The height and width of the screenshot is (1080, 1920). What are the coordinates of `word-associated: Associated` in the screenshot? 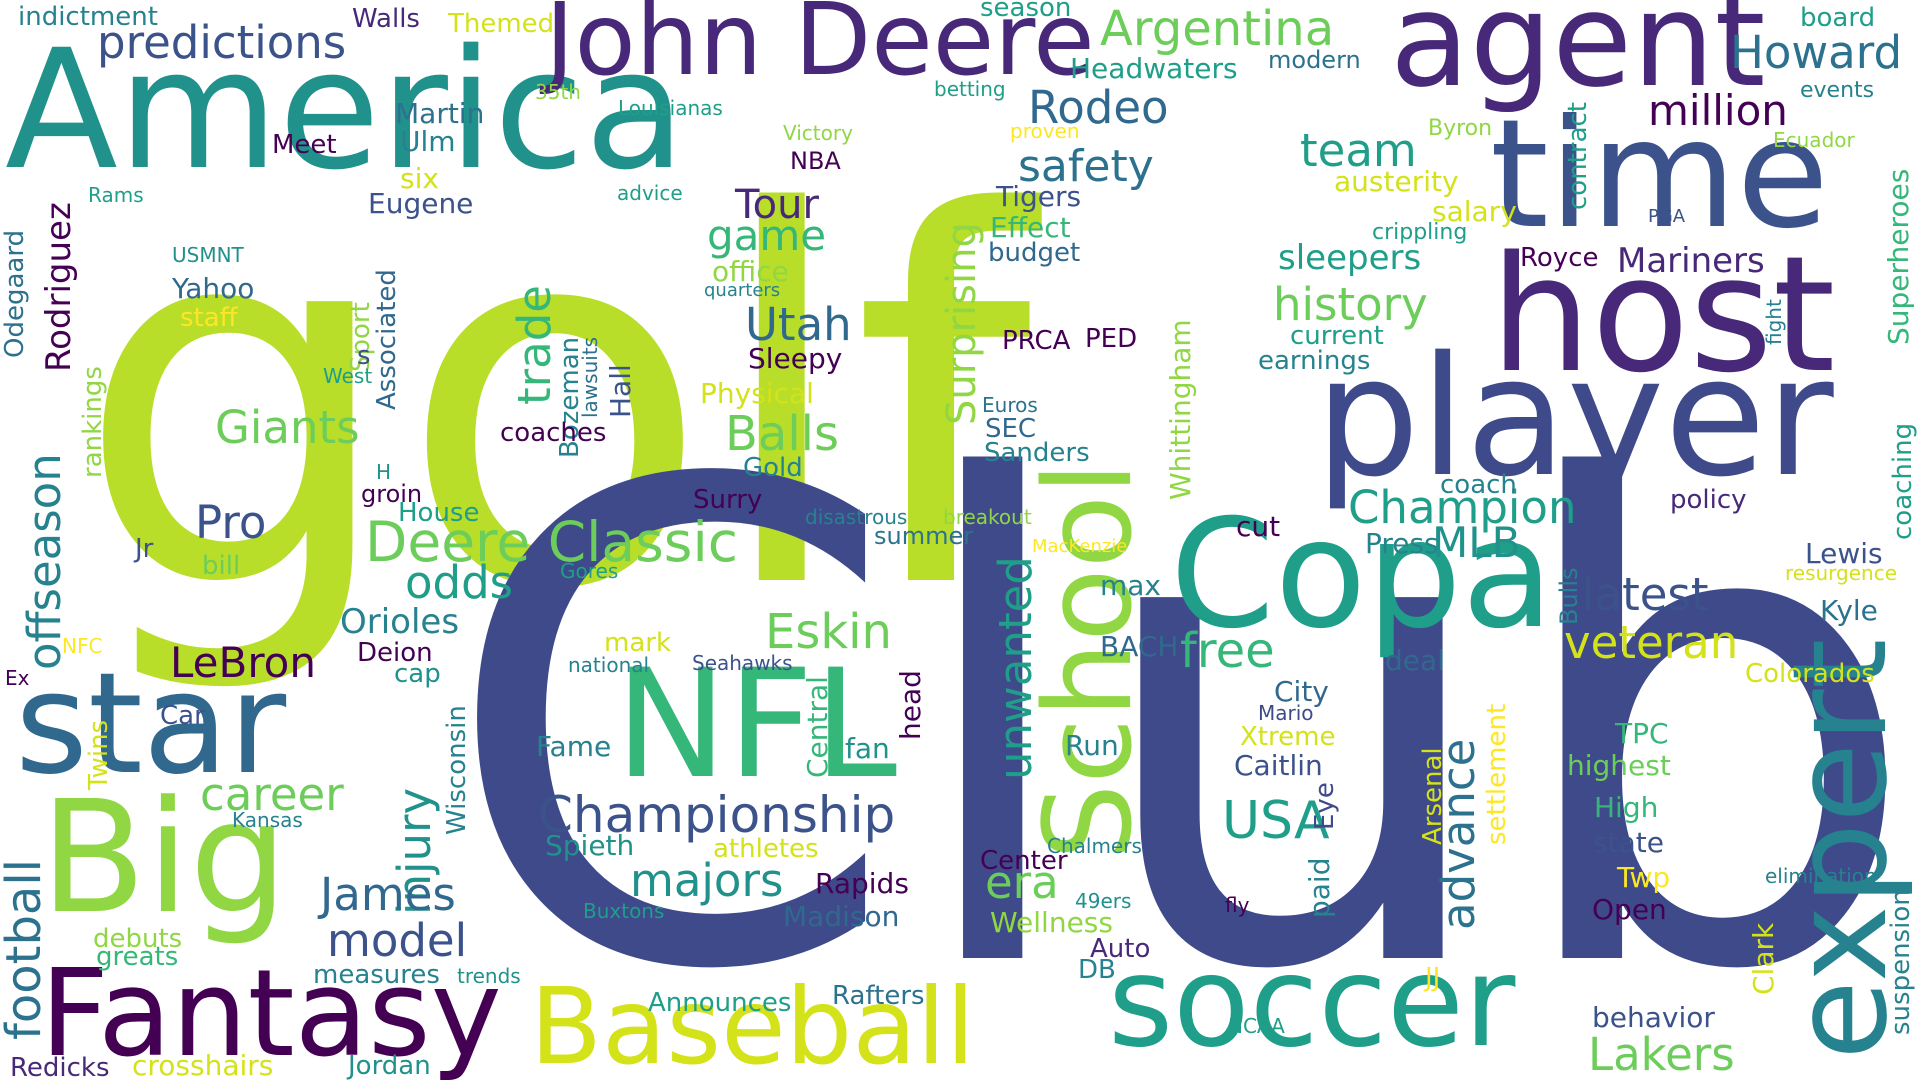 It's located at (387, 339).